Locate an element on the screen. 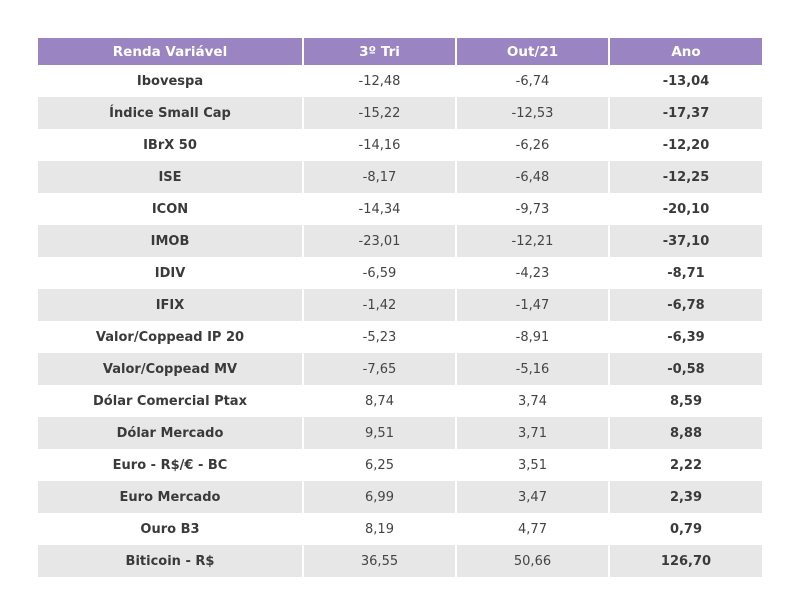  table-row: Dólar Comercial Ptax 8,74 3,74 8,59 is located at coordinates (400, 401).